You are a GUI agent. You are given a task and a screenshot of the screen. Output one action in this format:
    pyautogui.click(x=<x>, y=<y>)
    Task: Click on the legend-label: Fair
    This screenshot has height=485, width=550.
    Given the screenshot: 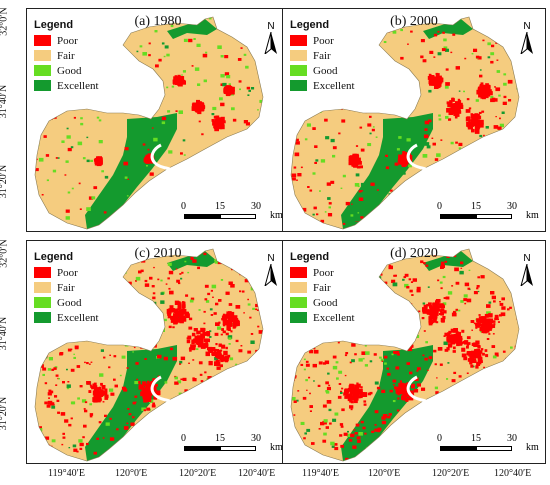 What is the action you would take?
    pyautogui.click(x=322, y=55)
    